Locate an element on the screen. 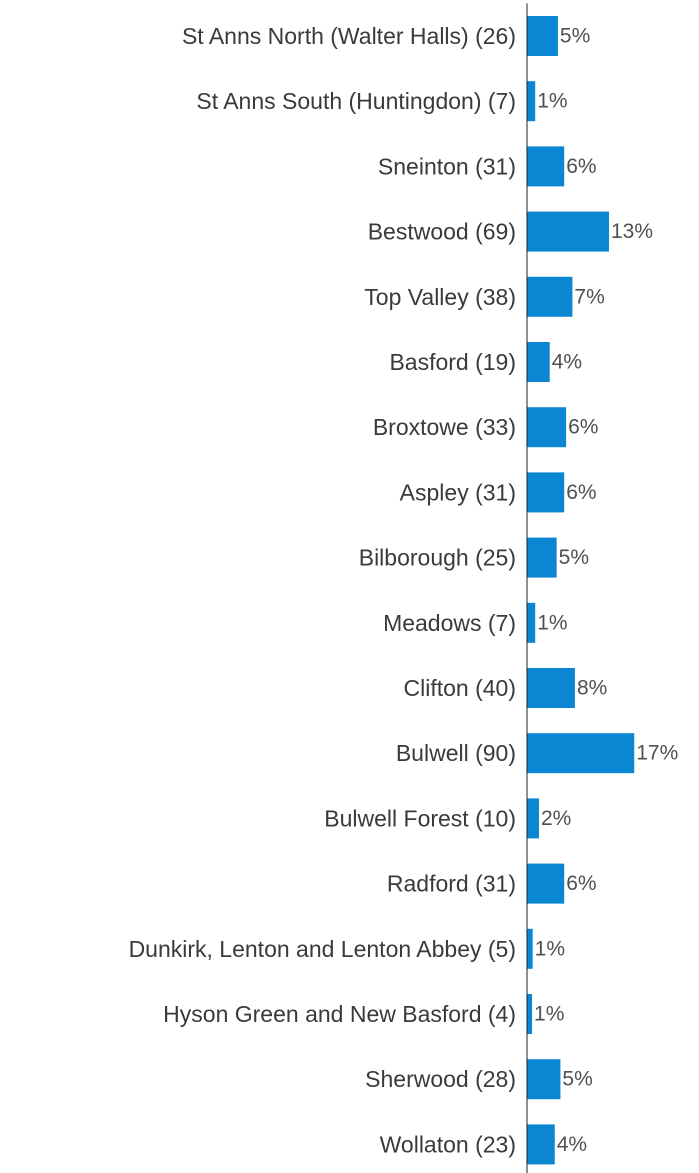  category-label: Bestwood (69) is located at coordinates (442, 232).